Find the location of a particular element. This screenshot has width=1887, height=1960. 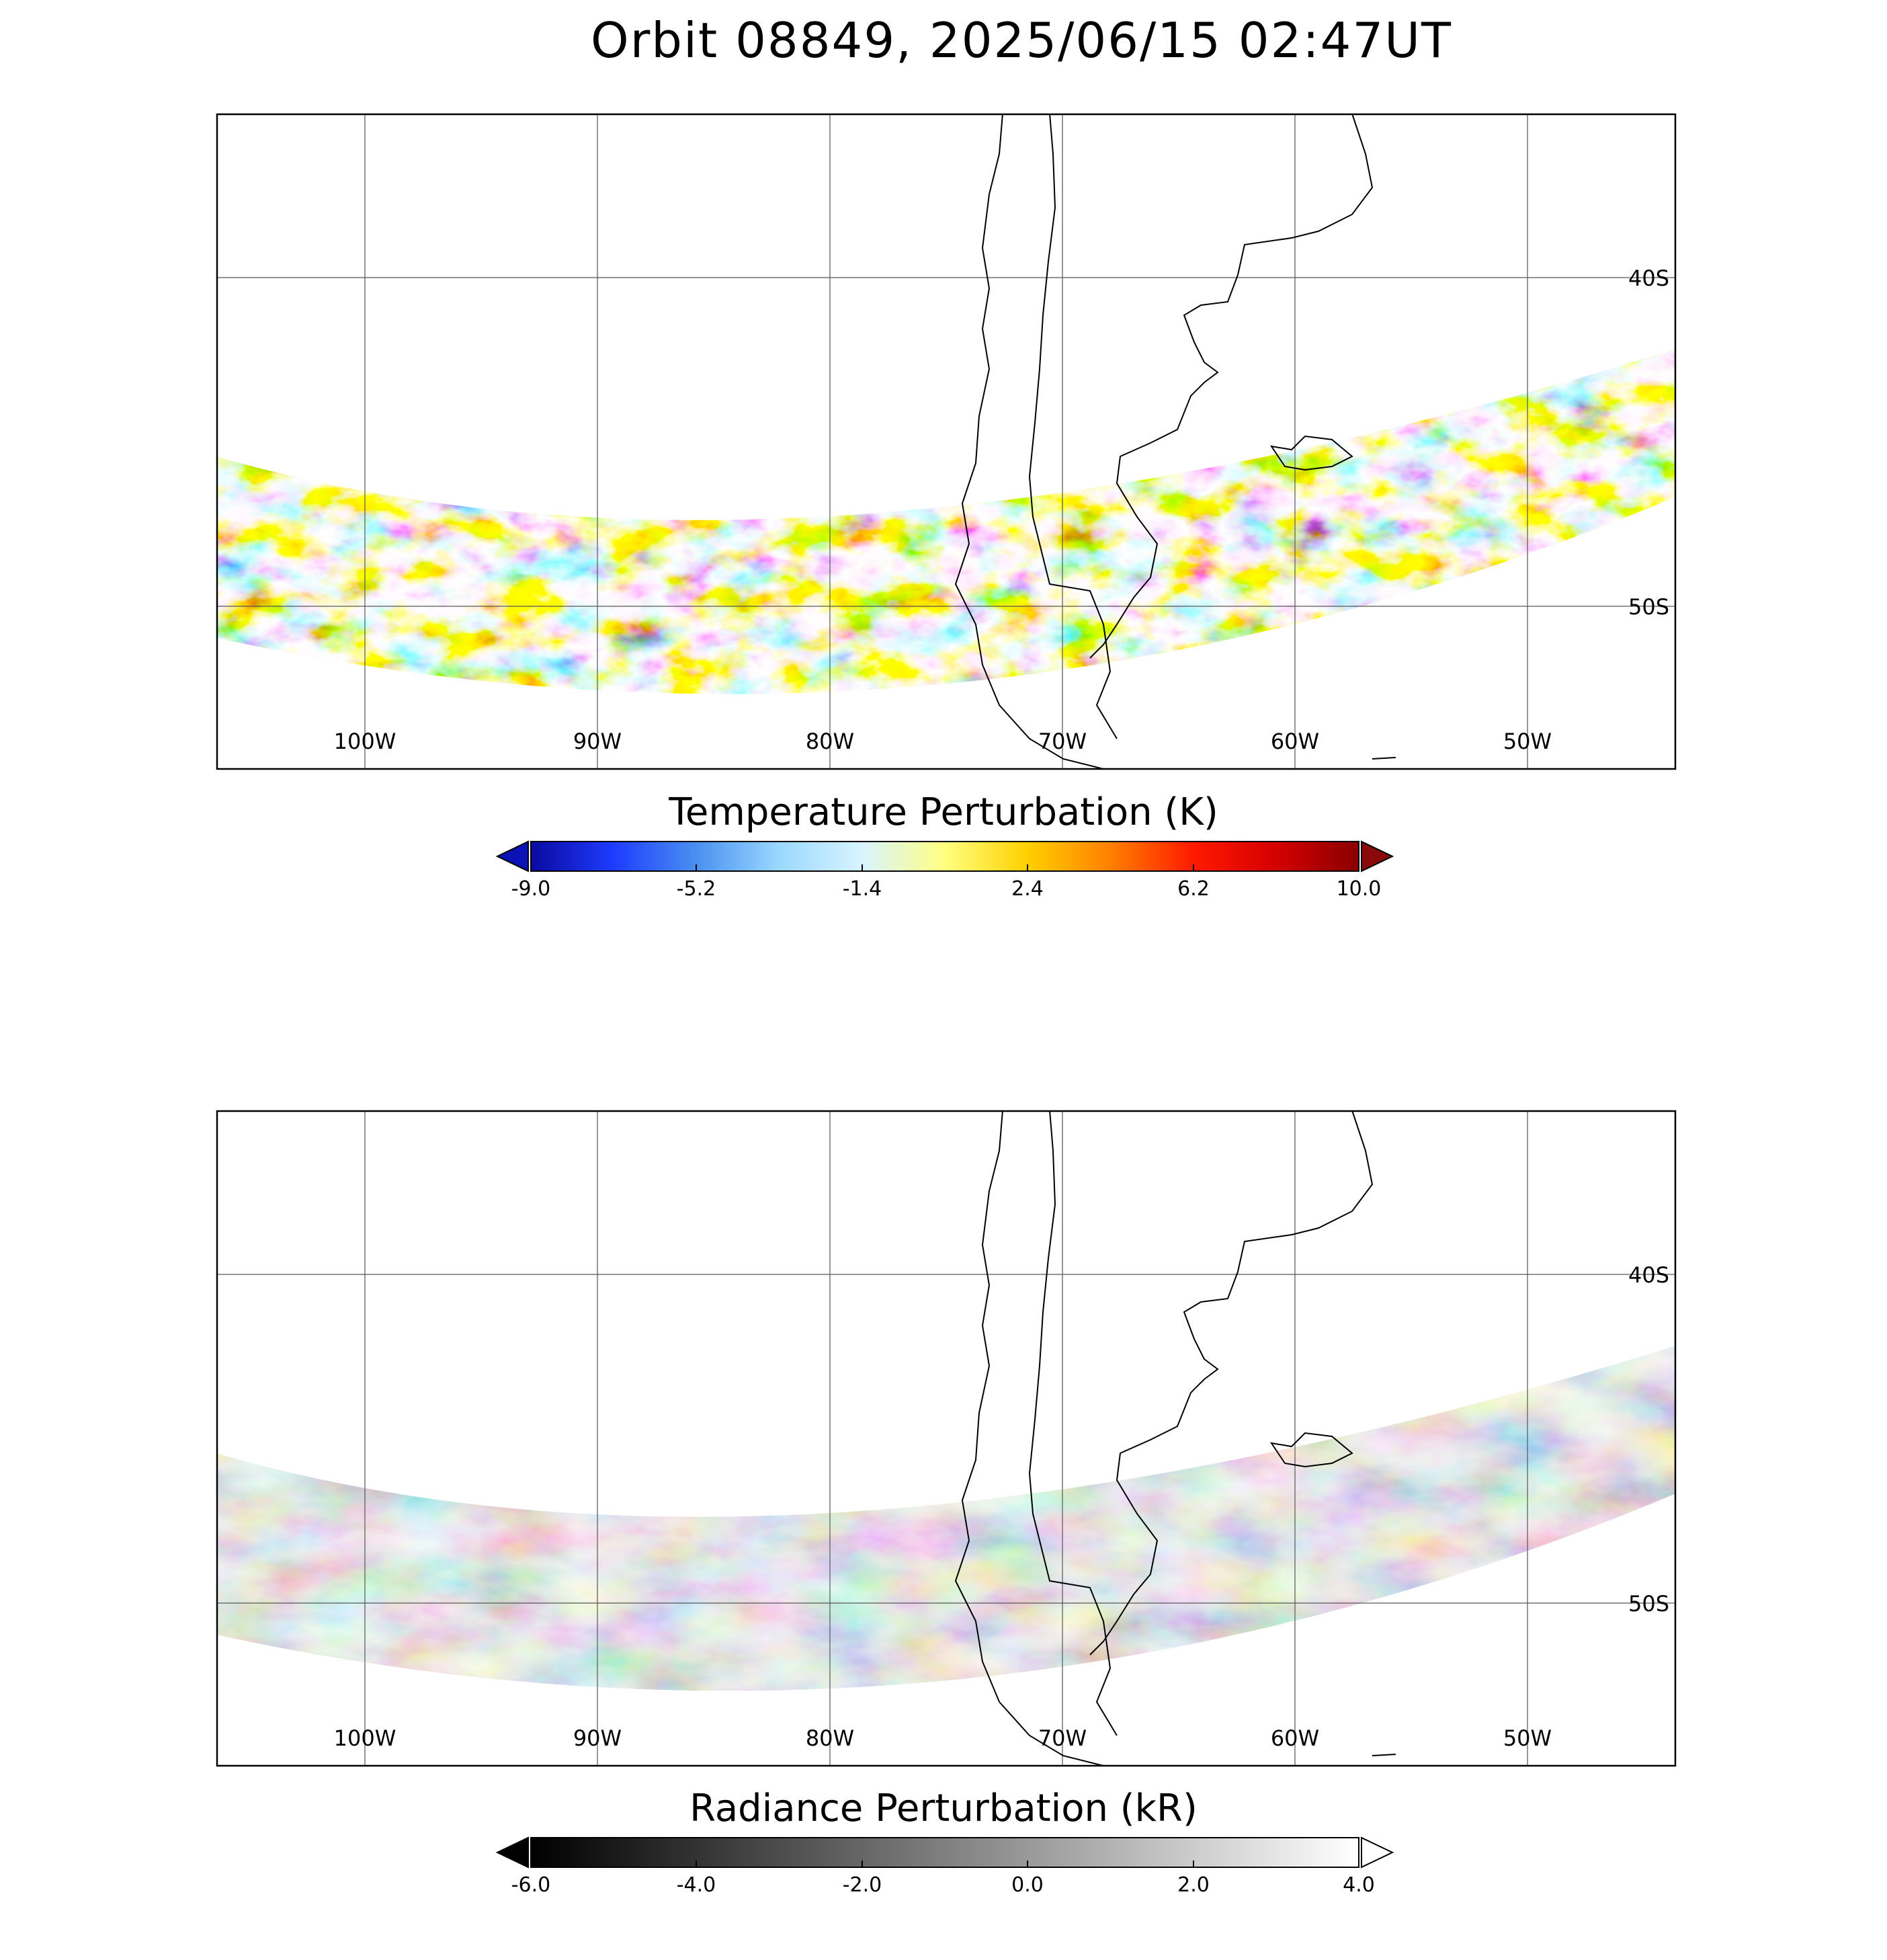

colorbar-radiance-svg: -6.0 -4.0 -2.0 0.0 2.0 4.0 is located at coordinates (945, 1866).